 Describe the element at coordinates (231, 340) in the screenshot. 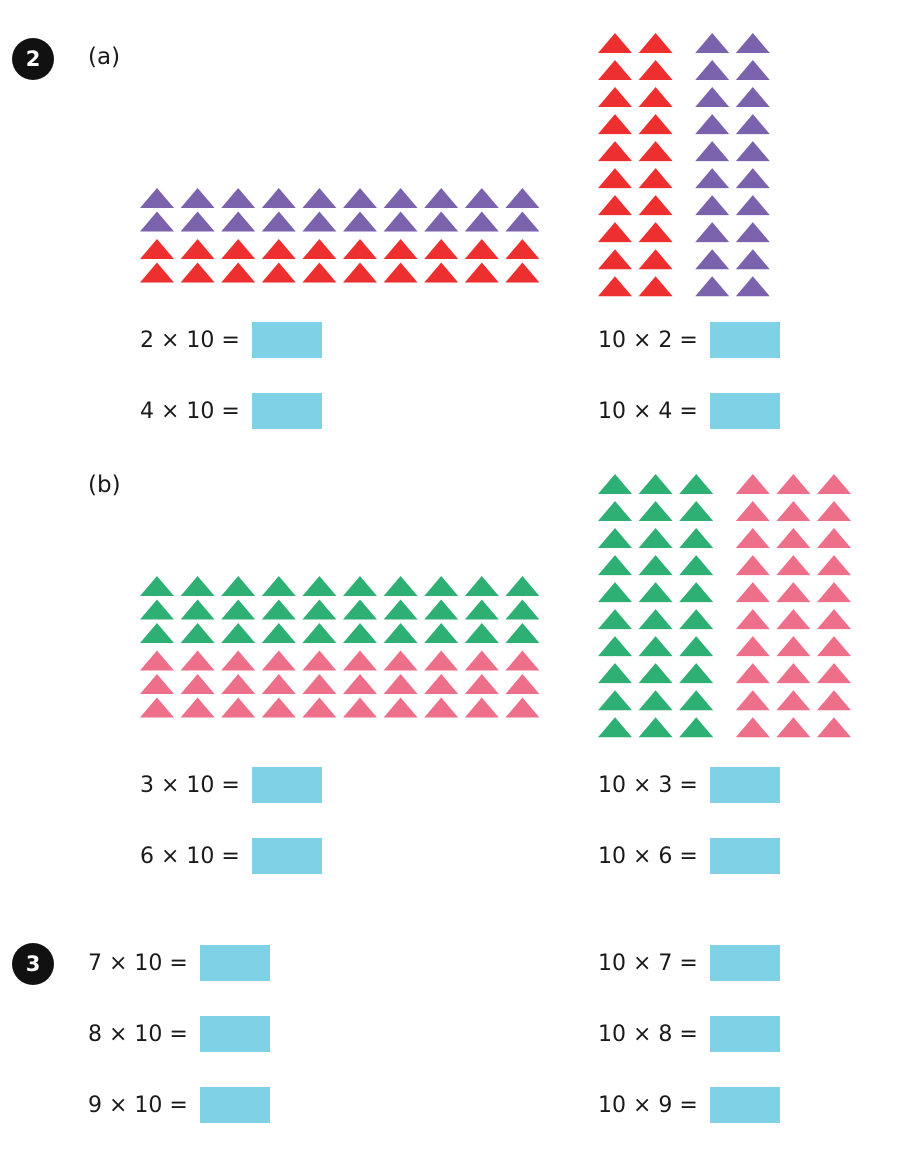

I see `equation-2a-left-1: 2 × 10 =` at that location.